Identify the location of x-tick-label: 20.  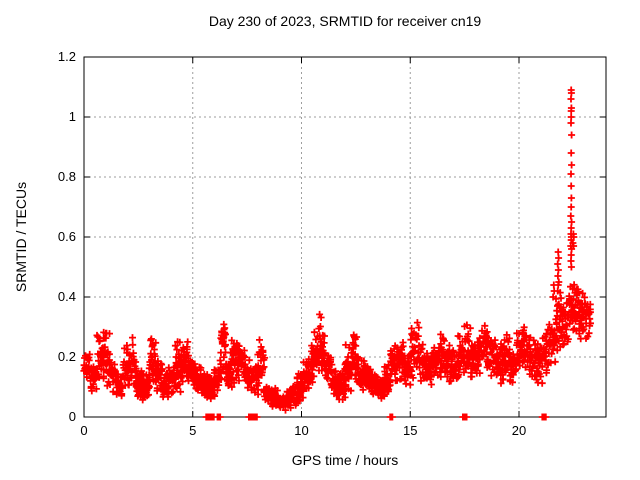
(519, 430).